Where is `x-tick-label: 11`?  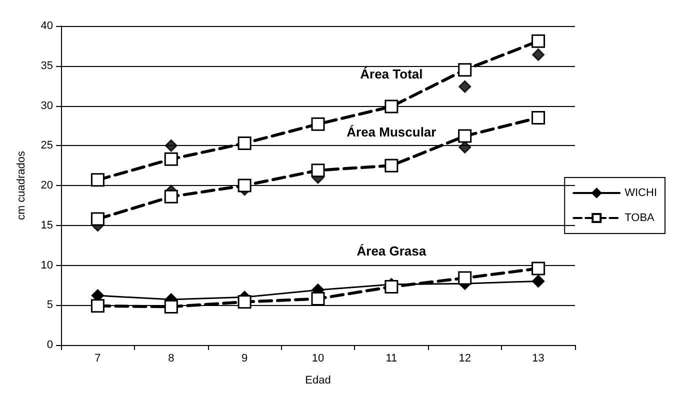
x-tick-label: 11 is located at coordinates (392, 358).